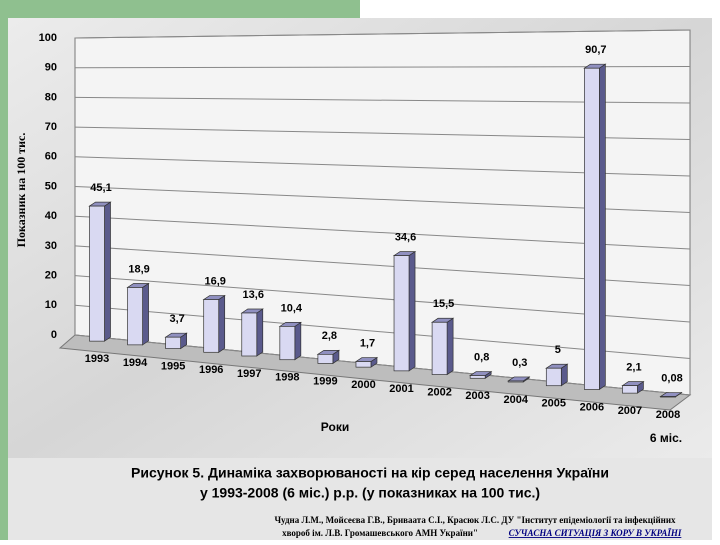 Image resolution: width=720 pixels, height=545 pixels. Describe the element at coordinates (54, 335) in the screenshot. I see `y-tick-label: 0` at that location.